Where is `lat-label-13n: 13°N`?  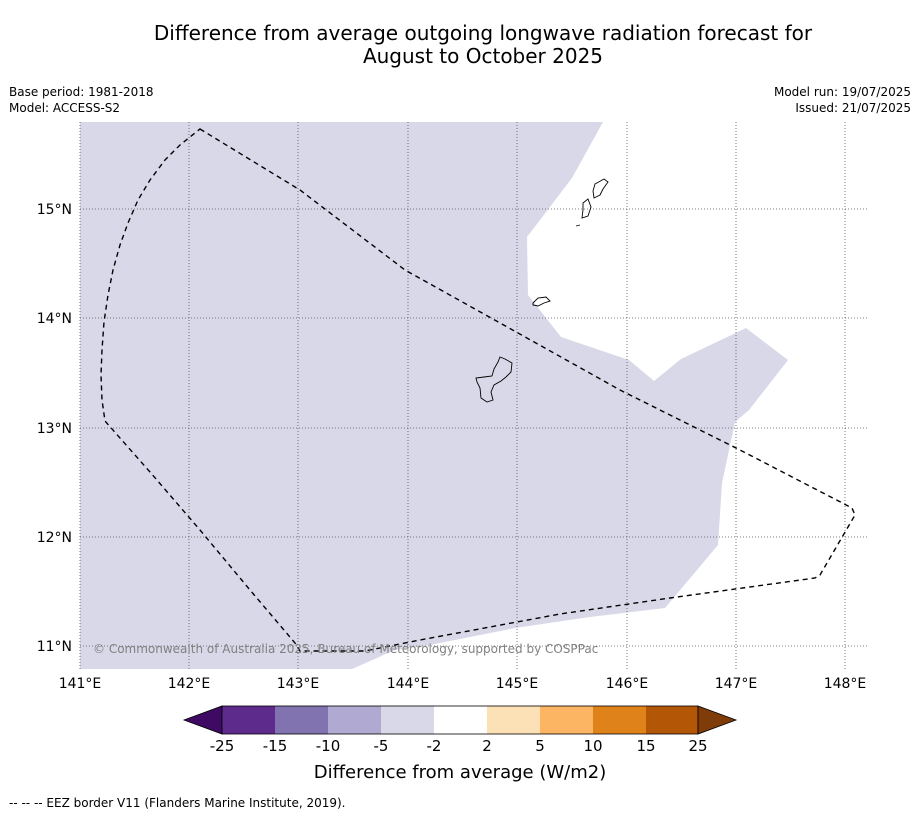 lat-label-13n: 13°N is located at coordinates (54, 429).